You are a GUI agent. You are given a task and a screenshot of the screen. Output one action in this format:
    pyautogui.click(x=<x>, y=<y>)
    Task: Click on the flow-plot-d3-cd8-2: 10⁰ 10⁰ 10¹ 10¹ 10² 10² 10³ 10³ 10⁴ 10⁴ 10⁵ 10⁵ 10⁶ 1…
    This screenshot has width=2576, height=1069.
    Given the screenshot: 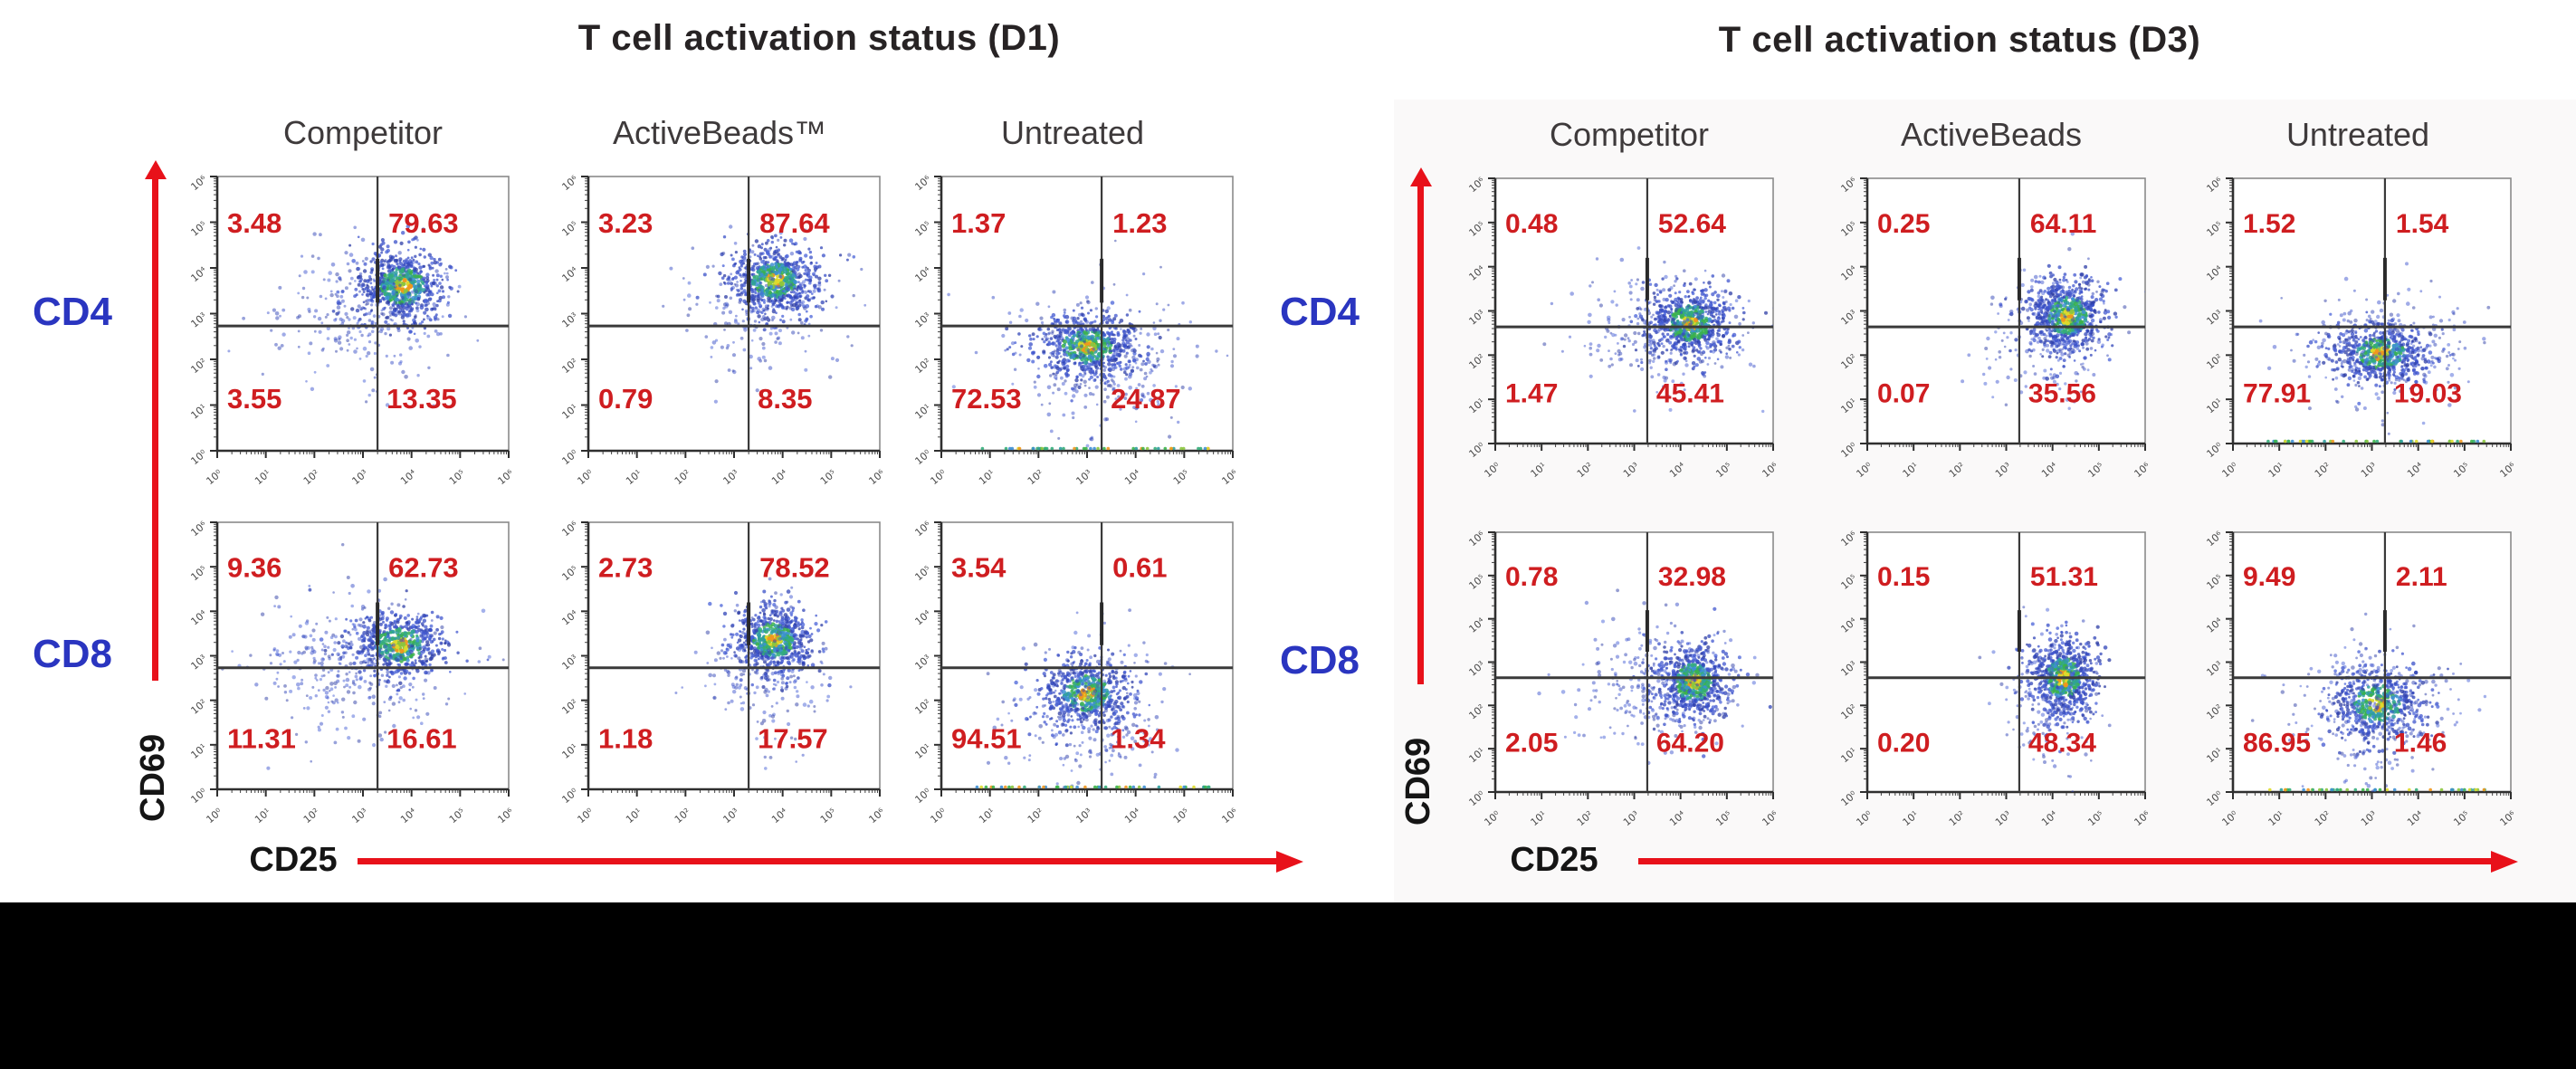 What is the action you would take?
    pyautogui.click(x=2355, y=680)
    